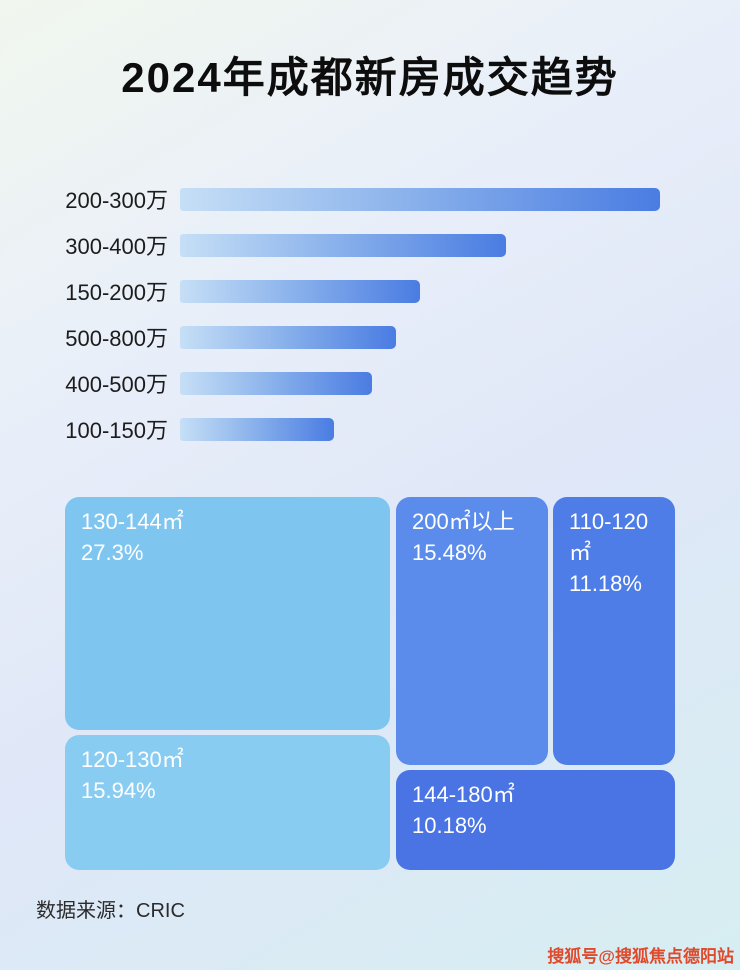 The height and width of the screenshot is (970, 740). Describe the element at coordinates (132, 759) in the screenshot. I see `treemap-label: 120-130㎡` at that location.